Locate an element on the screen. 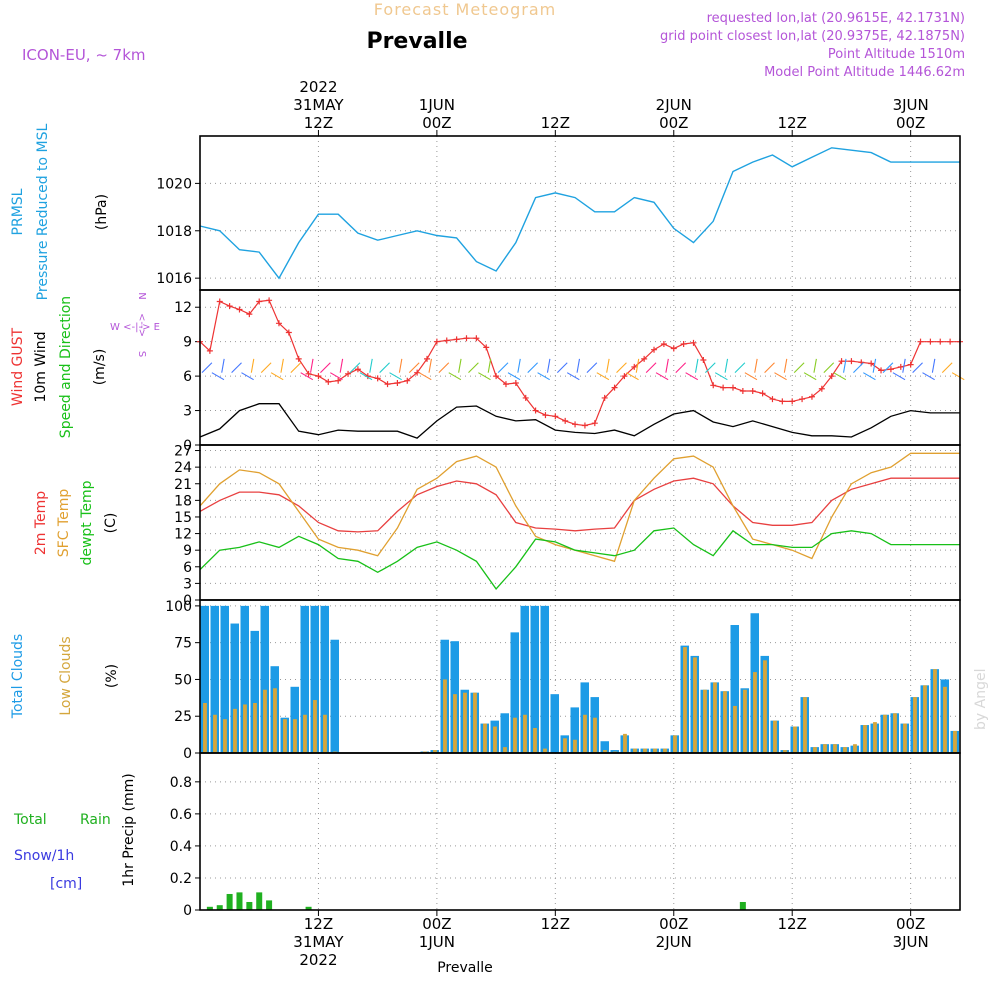  y-tick-label: 1018 is located at coordinates (174, 232).